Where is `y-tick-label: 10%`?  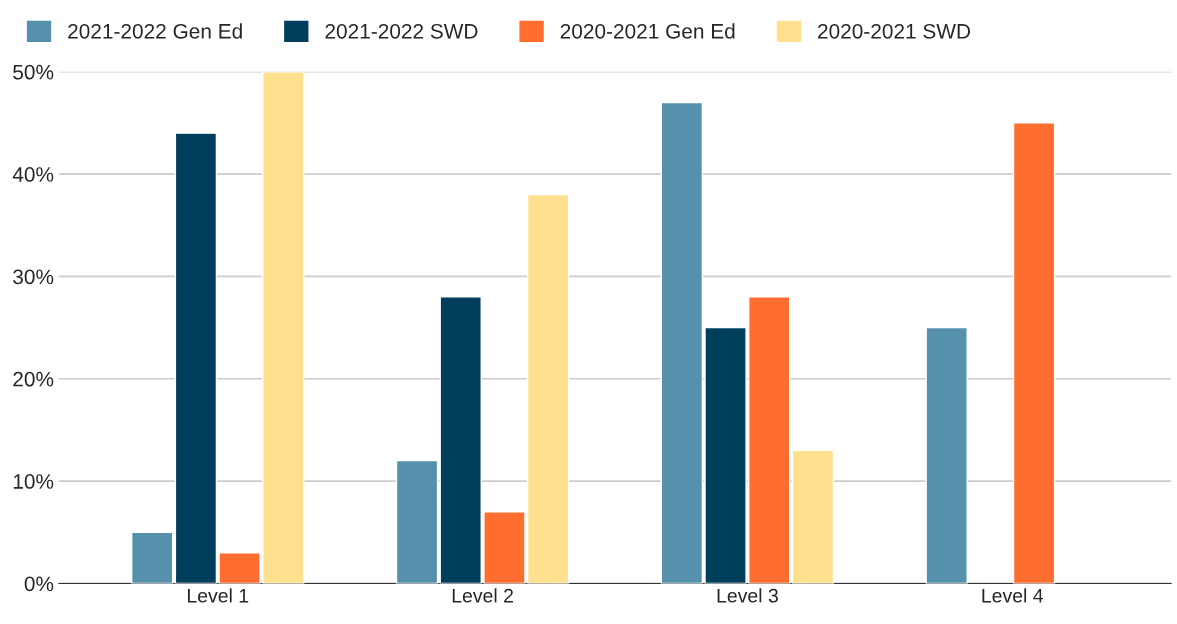 y-tick-label: 10% is located at coordinates (33, 481).